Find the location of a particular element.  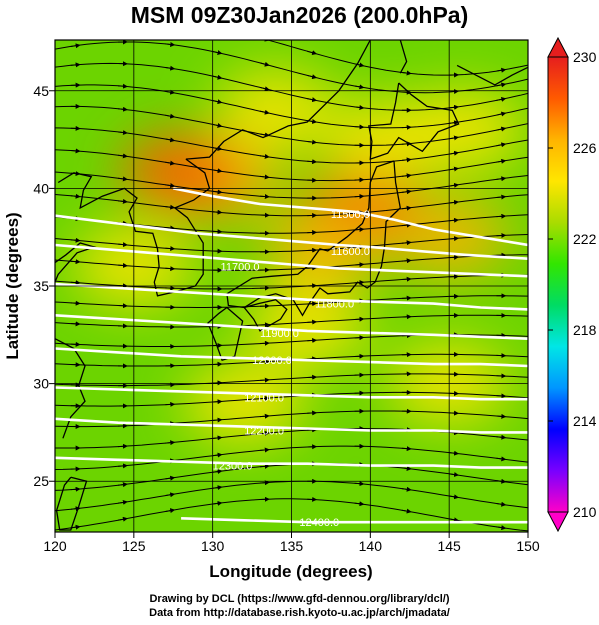

contour-label: 11700.0 is located at coordinates (240, 267).